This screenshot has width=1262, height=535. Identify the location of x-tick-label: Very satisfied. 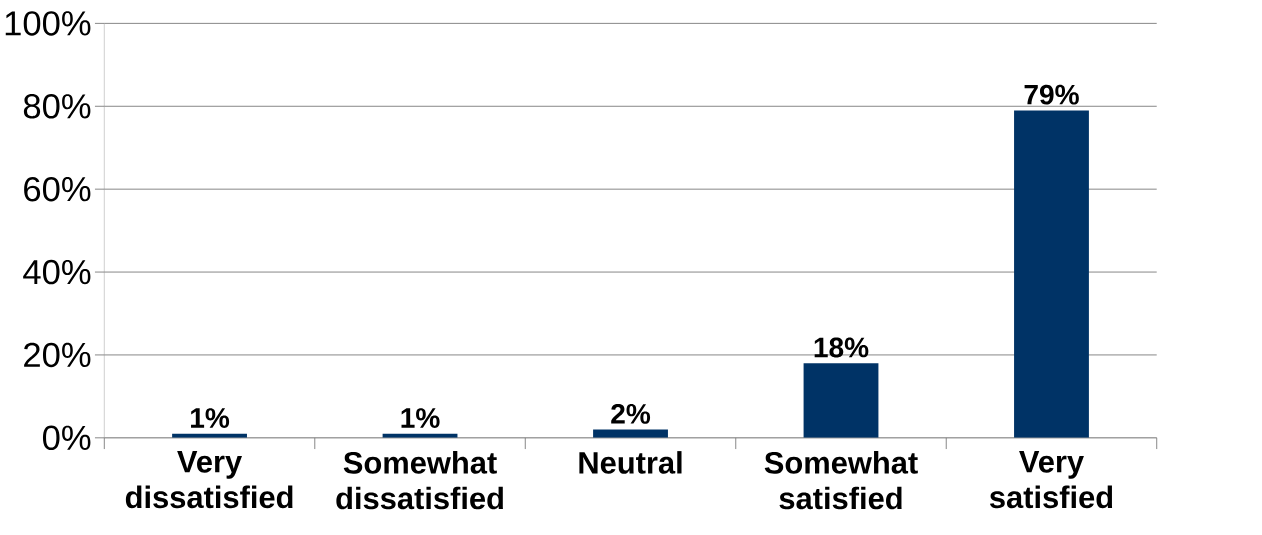
(1051, 480).